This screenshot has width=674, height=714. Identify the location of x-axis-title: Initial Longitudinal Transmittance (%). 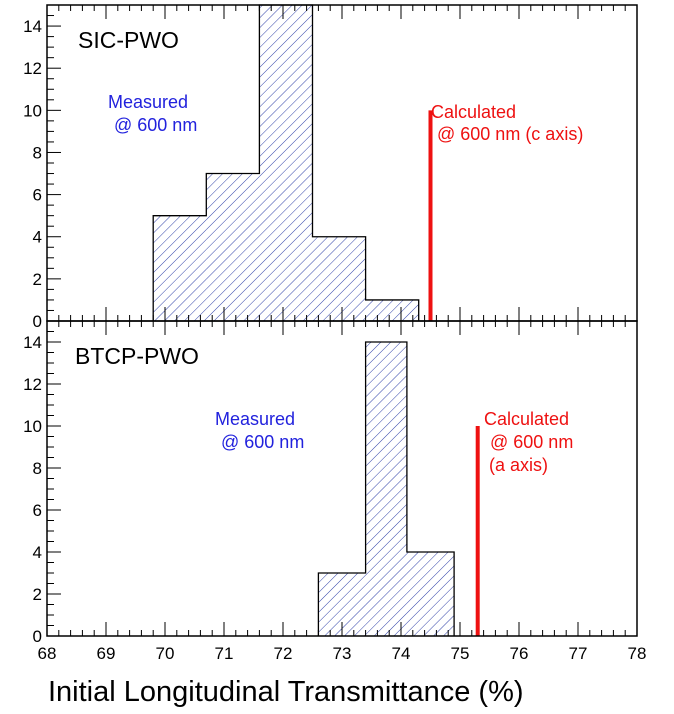
(286, 692).